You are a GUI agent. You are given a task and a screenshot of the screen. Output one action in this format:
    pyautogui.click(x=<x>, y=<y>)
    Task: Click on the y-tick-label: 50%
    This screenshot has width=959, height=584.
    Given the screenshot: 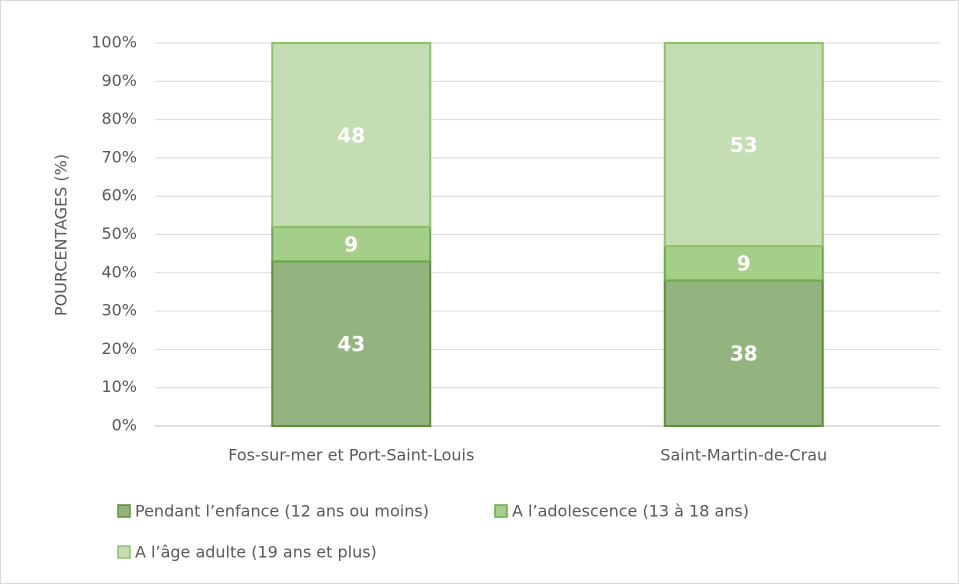 What is the action you would take?
    pyautogui.click(x=119, y=233)
    